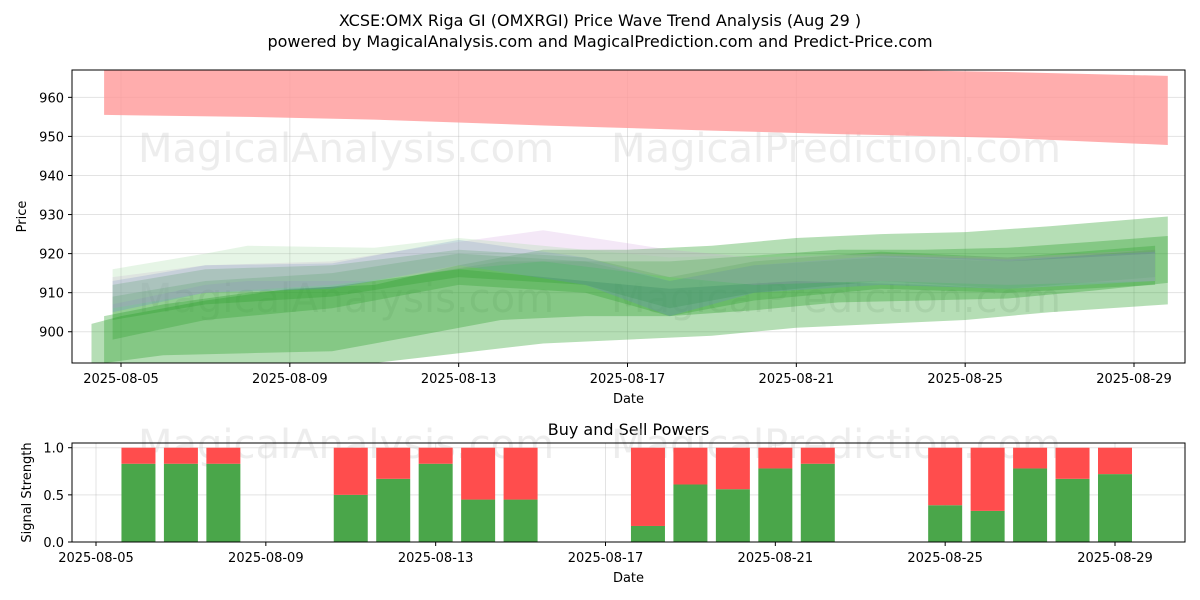 Image resolution: width=1200 pixels, height=600 pixels. I want to click on x-tick-label: 2025-08-13, so click(459, 379).